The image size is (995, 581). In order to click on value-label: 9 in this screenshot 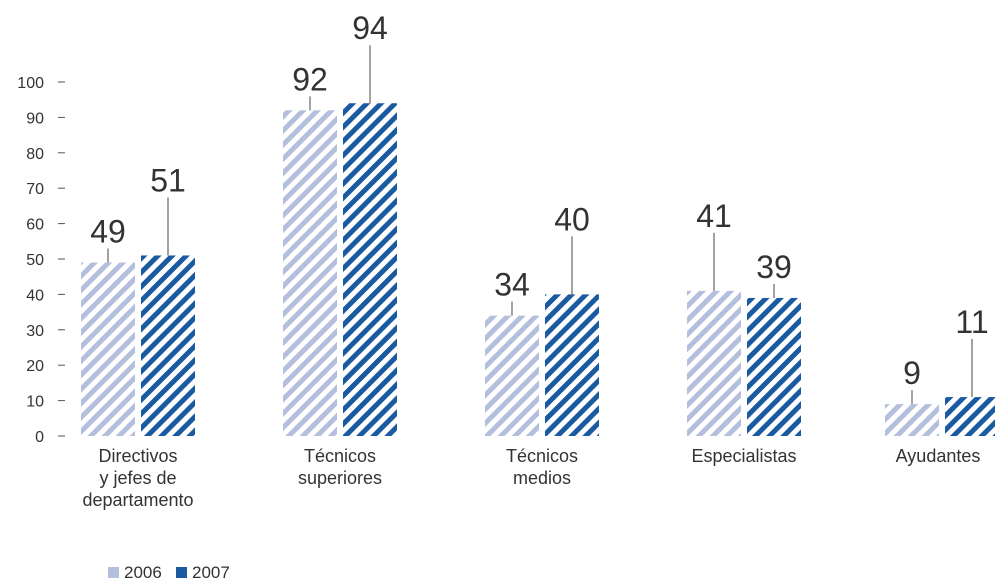, I will do `click(912, 373)`.